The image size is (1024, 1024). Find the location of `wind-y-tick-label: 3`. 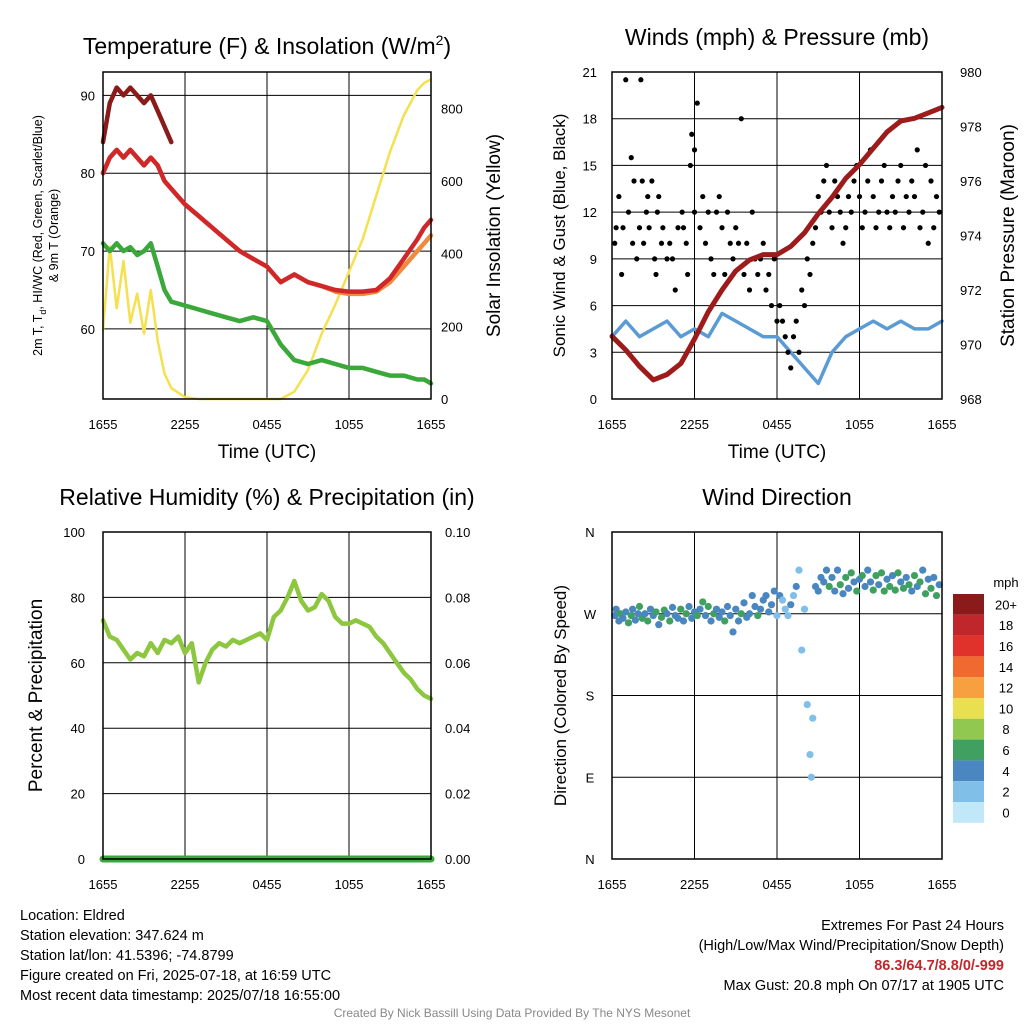

wind-y-tick-label: 3 is located at coordinates (593, 352).